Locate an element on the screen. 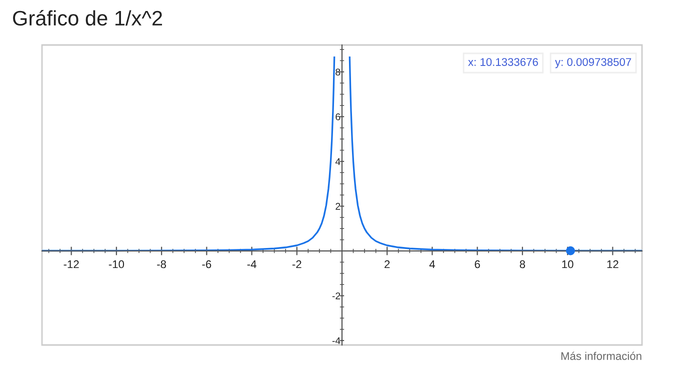 Image resolution: width=673 pixels, height=378 pixels. x-tick-label: 4 is located at coordinates (432, 264).